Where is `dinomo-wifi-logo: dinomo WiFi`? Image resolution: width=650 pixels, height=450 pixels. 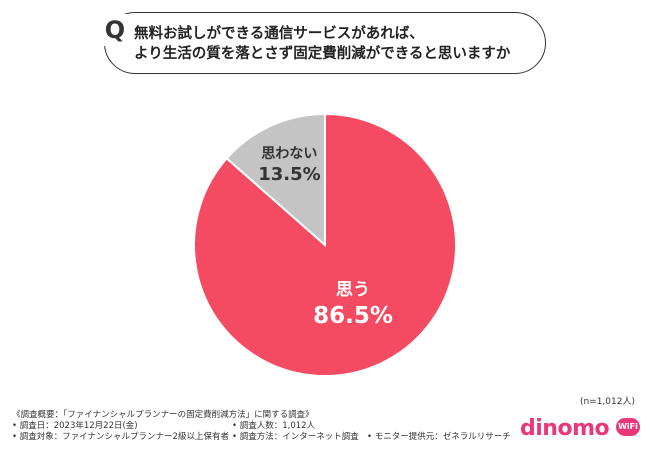 dinomo-wifi-logo: dinomo WiFi is located at coordinates (580, 429).